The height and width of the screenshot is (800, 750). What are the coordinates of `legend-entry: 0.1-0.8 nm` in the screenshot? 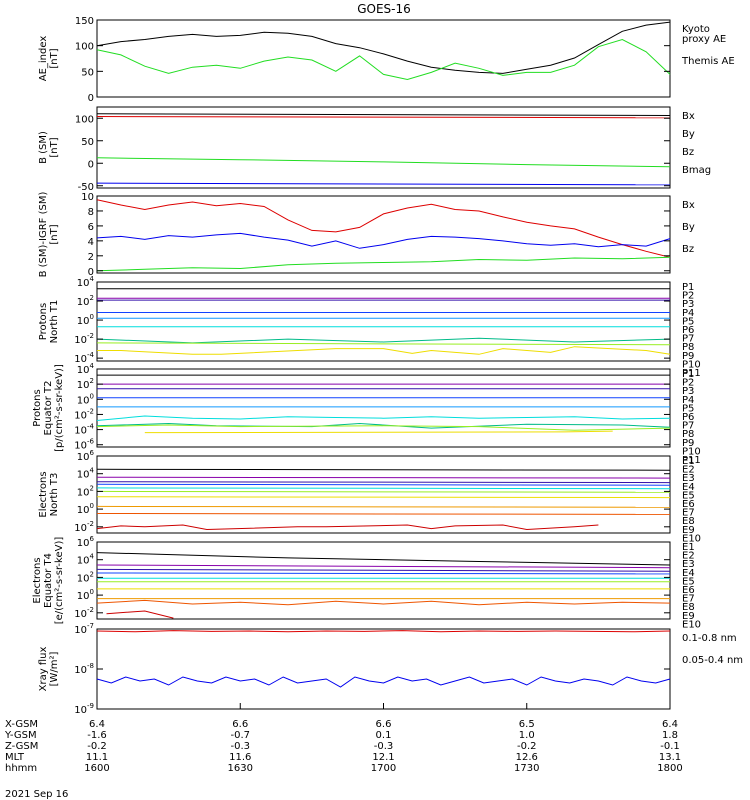 It's located at (709, 638).